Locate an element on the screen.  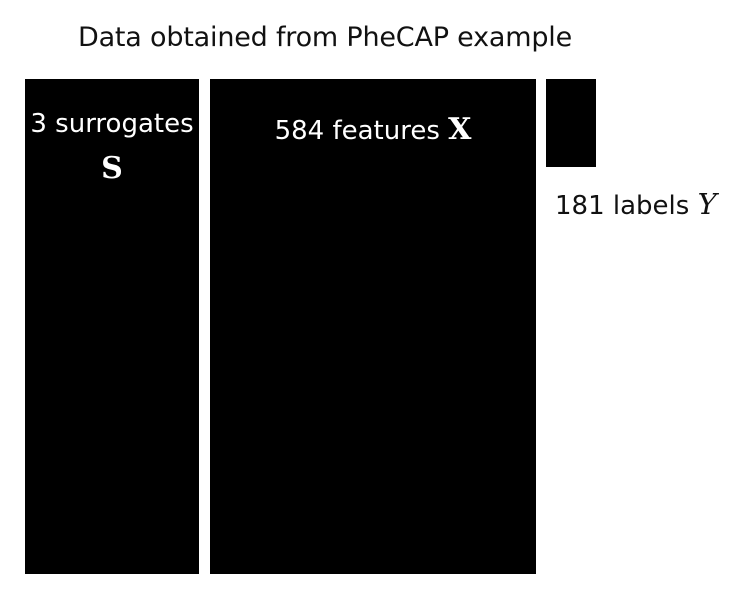
labels-label: 181 labels is located at coordinates (622, 206).